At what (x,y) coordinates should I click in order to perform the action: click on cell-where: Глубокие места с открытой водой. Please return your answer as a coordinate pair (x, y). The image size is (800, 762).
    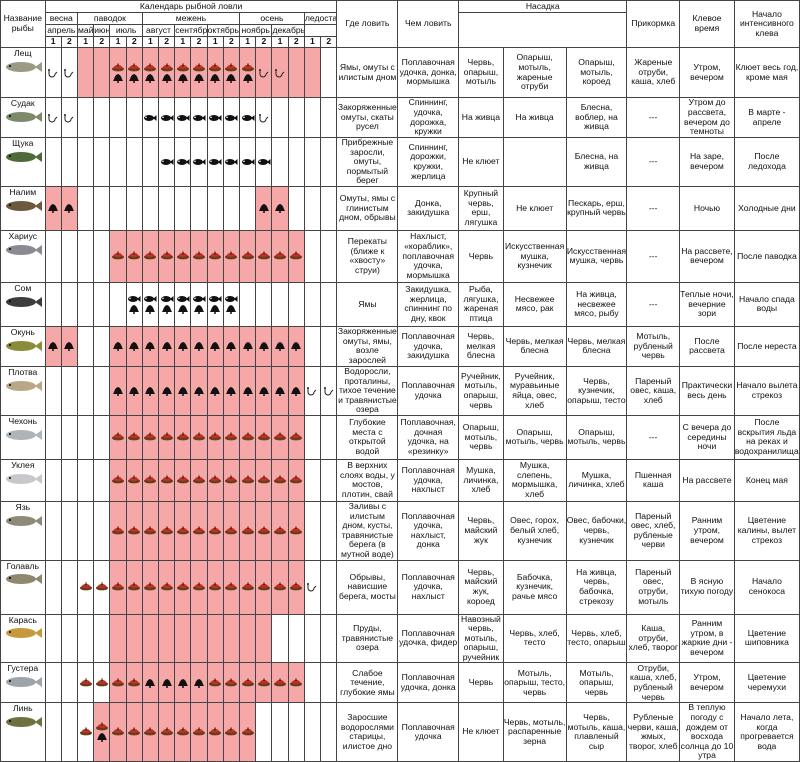
    Looking at the image, I should click on (367, 437).